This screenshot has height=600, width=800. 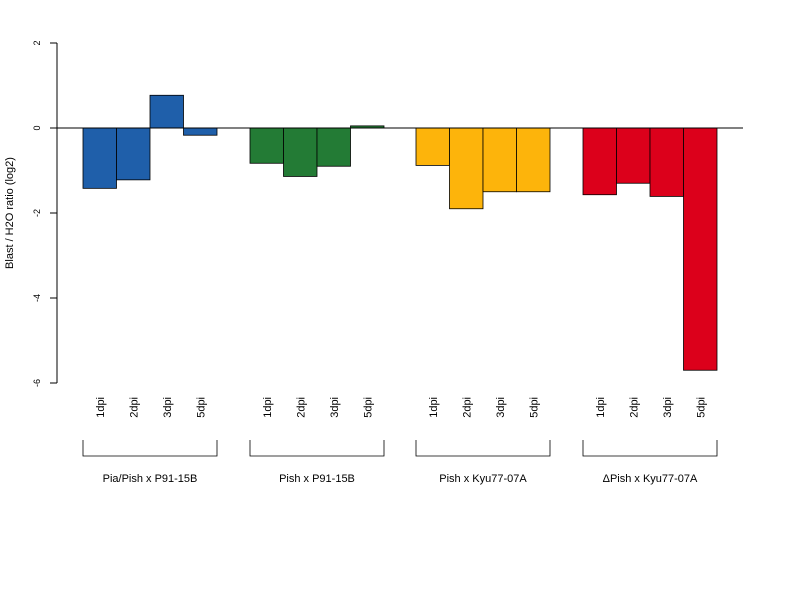 What do you see at coordinates (483, 479) in the screenshot?
I see `group-label: Pish x Kyu77-07A` at bounding box center [483, 479].